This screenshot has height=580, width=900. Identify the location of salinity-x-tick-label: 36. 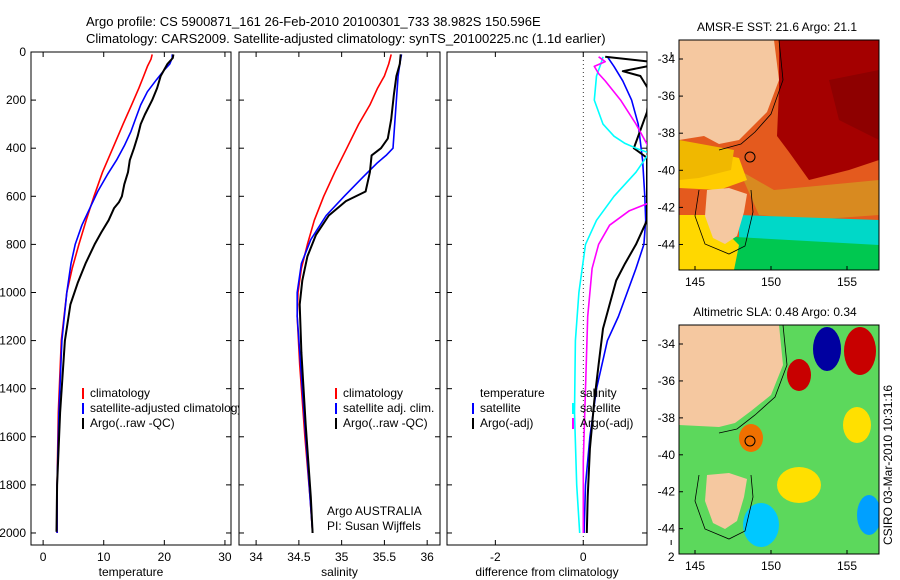
(427, 557).